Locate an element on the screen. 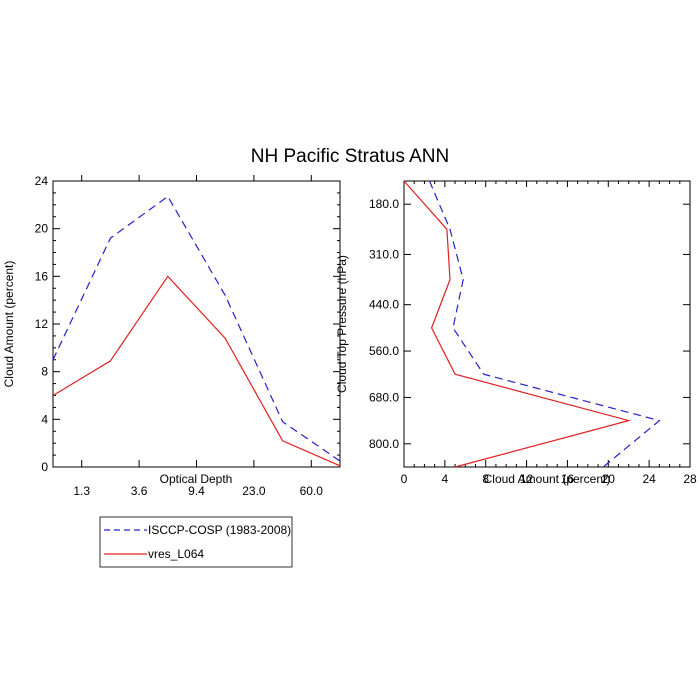 Image resolution: width=700 pixels, height=700 pixels. legend: ISCCP-COSP (1983-2008) vres_L064 is located at coordinates (196, 542).